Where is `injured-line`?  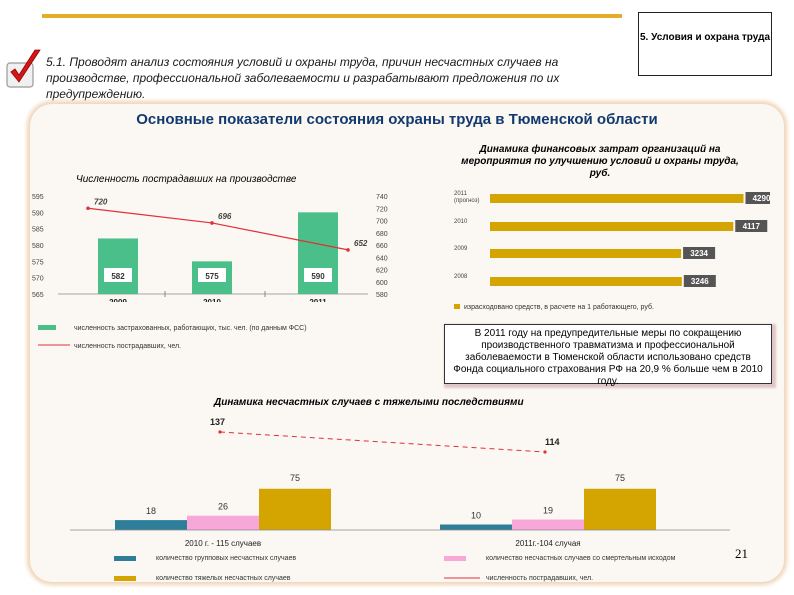
injured-line is located at coordinates (382, 442).